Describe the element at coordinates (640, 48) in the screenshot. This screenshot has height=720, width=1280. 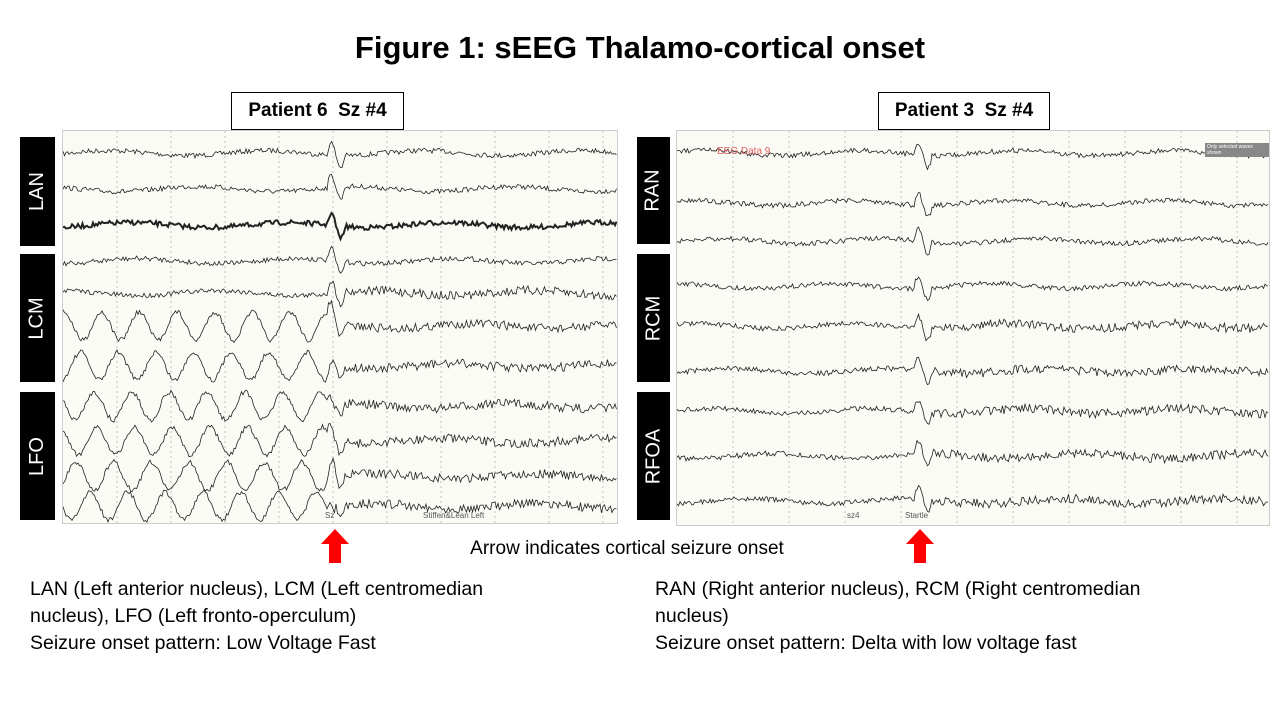
I see `figure-title: Figure 1: sEEG Thalamo-cortical onset` at that location.